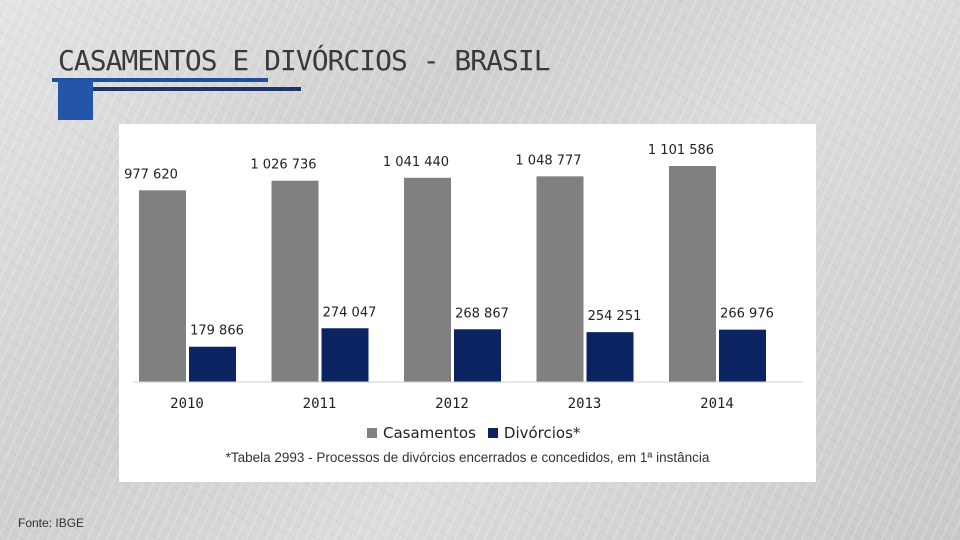 The width and height of the screenshot is (960, 540). I want to click on x-tick-2010: 2010, so click(187, 404).